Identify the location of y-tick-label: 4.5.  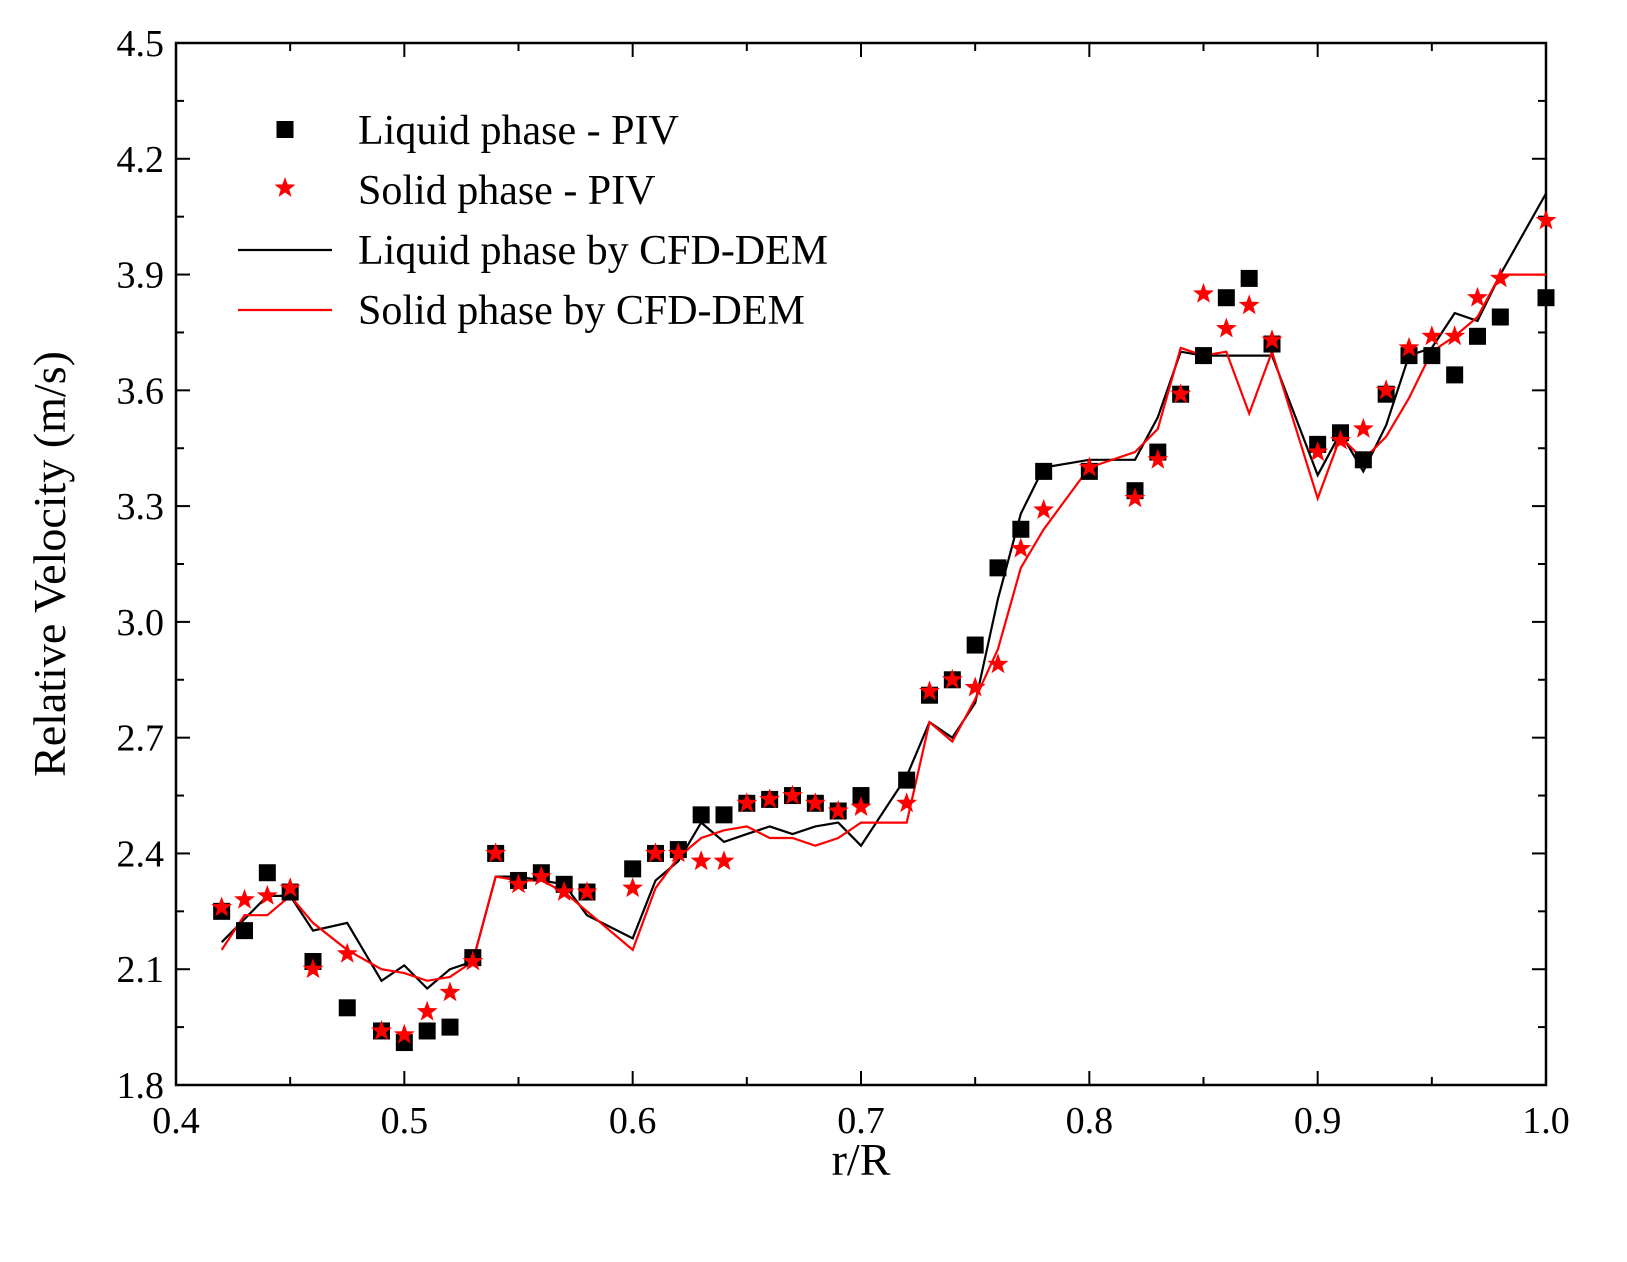
(141, 44).